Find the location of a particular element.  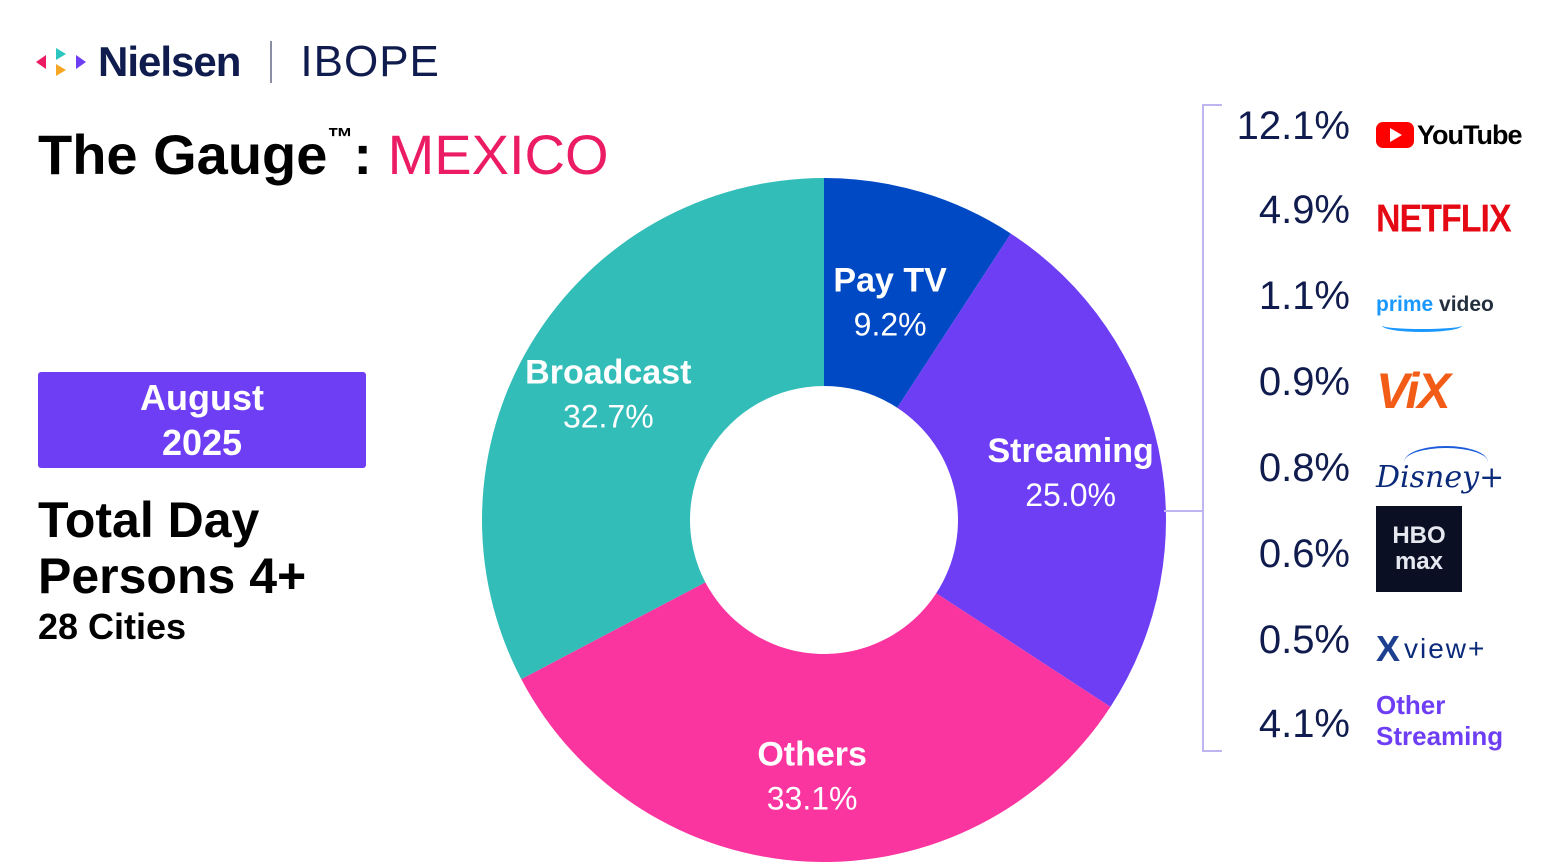

title-prefix: The Gauge is located at coordinates (183, 154).